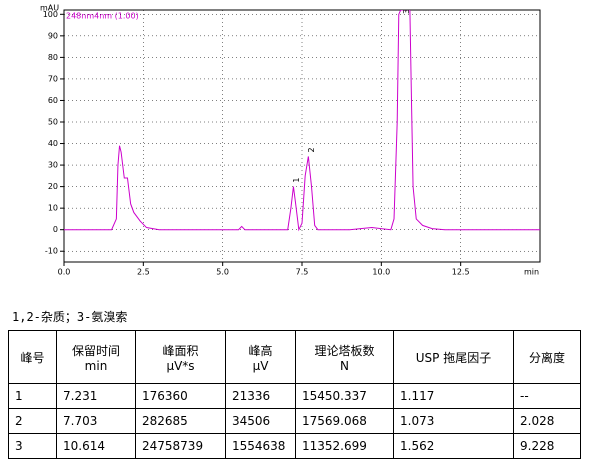 The height and width of the screenshot is (470, 591). Describe the element at coordinates (32, 446) in the screenshot. I see `cell: 3` at that location.